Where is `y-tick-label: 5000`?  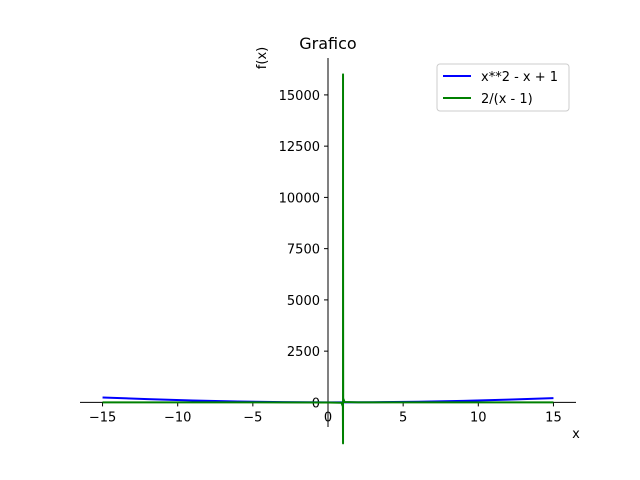 y-tick-label: 5000 is located at coordinates (303, 301).